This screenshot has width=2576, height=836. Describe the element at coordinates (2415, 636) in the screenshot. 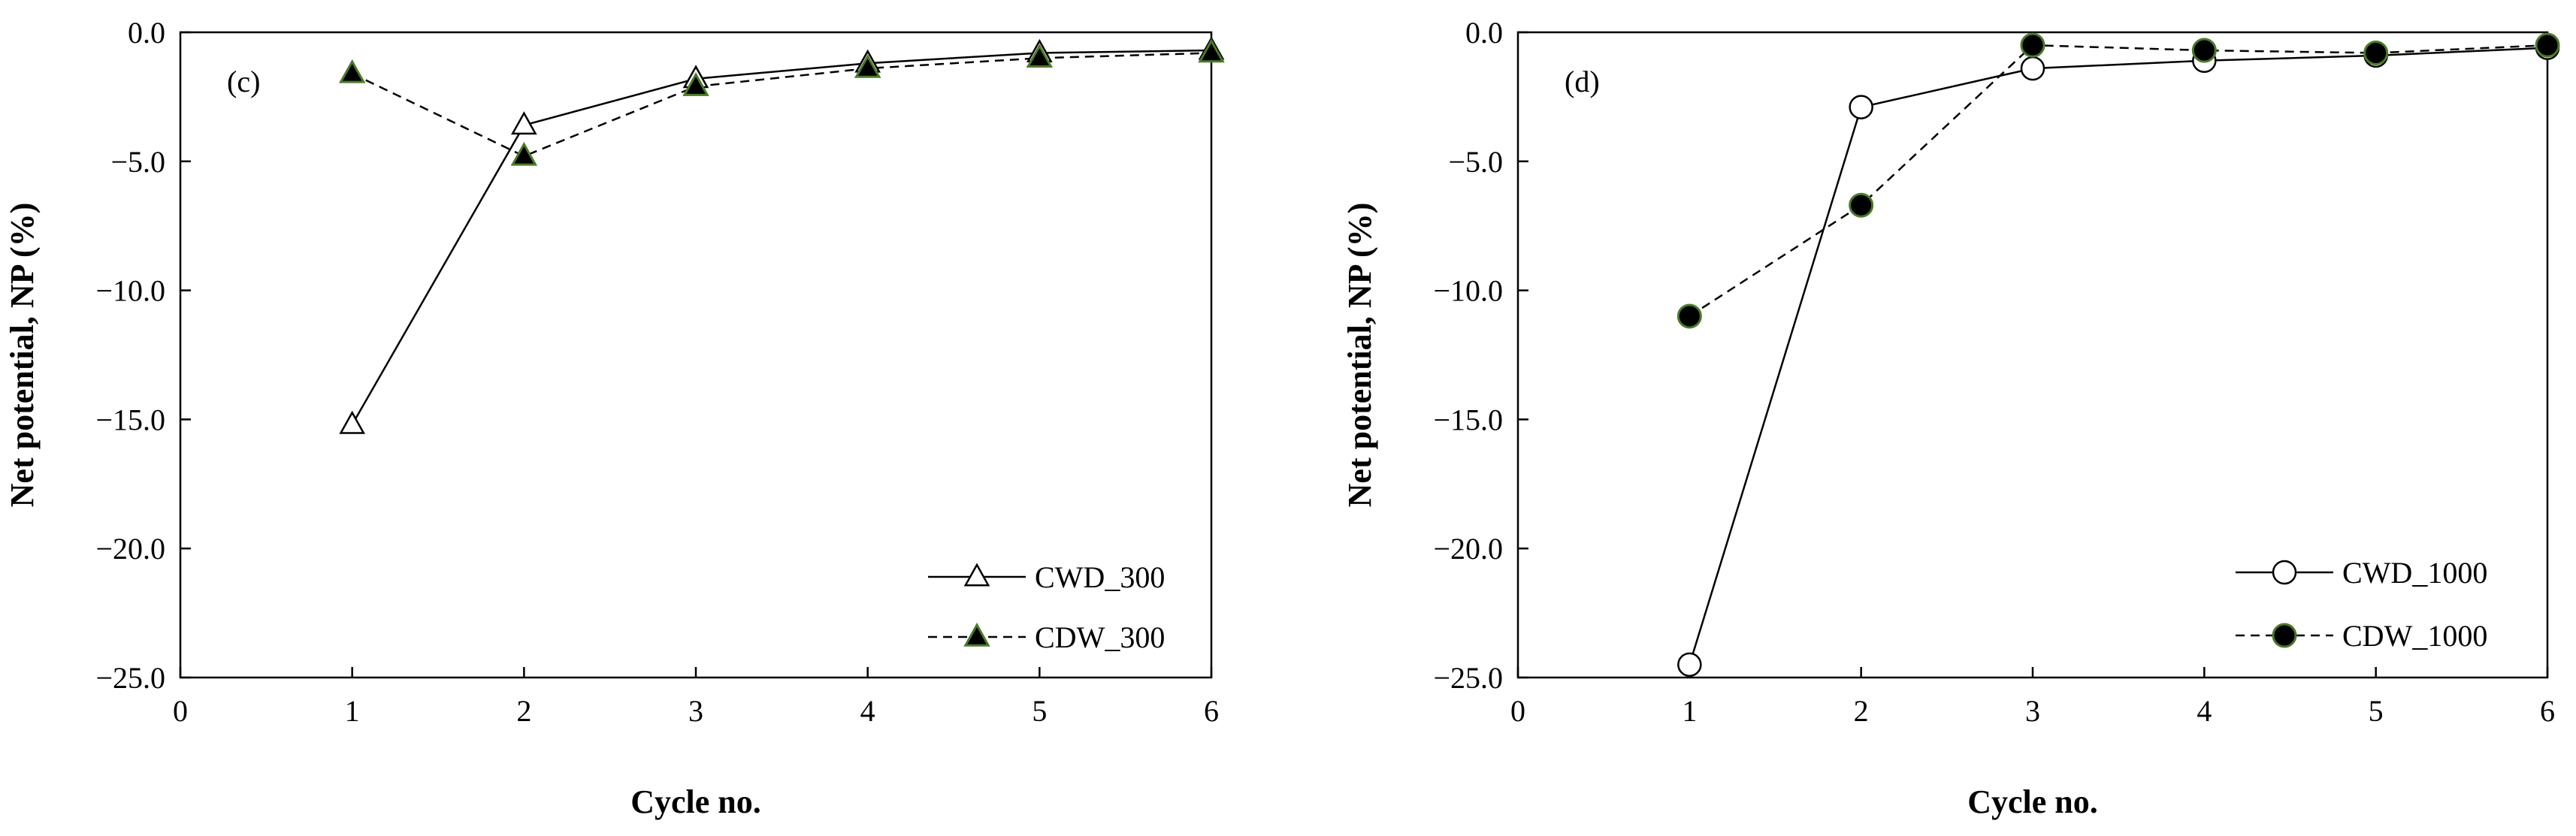

I see `legend-entry-label: CDW_1000` at that location.